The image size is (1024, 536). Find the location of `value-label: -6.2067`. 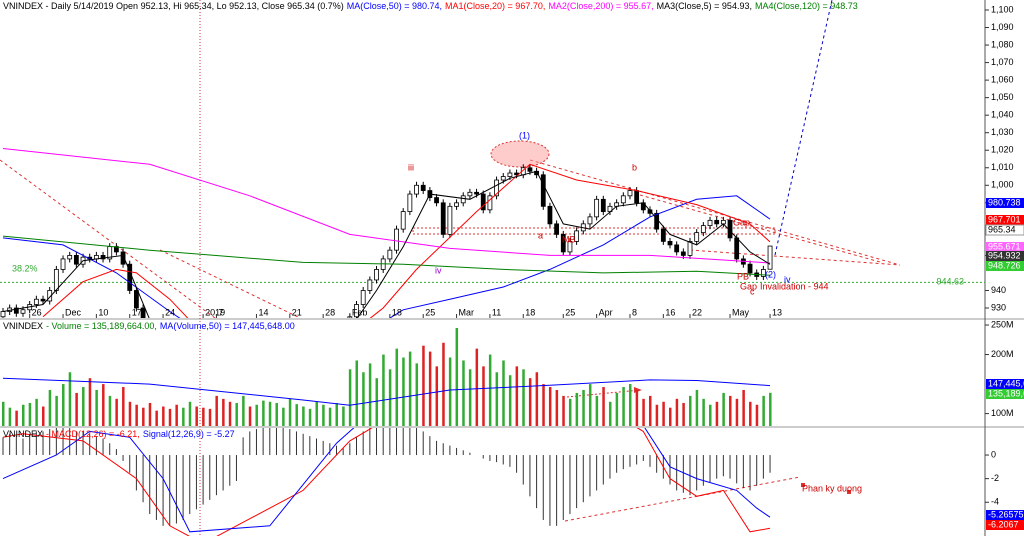

value-label: -6.2067 is located at coordinates (1003, 524).